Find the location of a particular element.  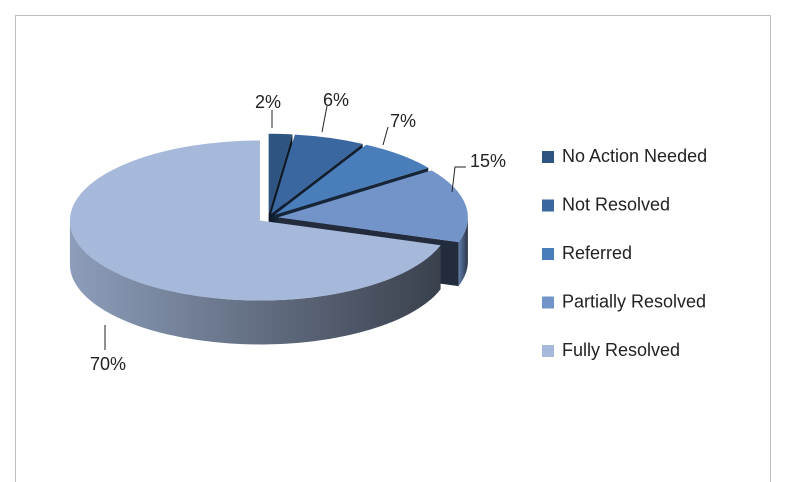

legend-label: Referred is located at coordinates (597, 253).